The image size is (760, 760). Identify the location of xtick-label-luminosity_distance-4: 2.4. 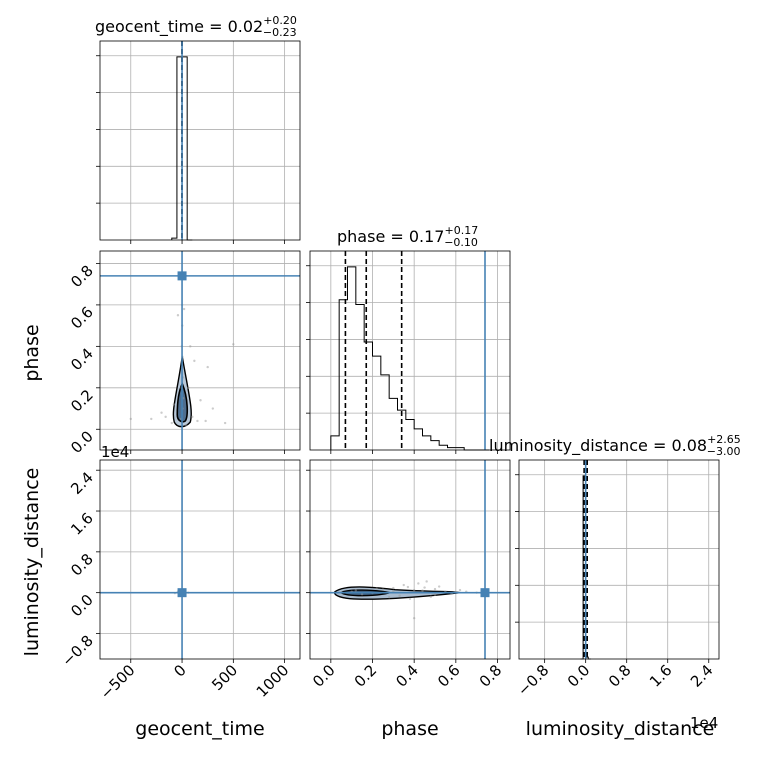
(702, 676).